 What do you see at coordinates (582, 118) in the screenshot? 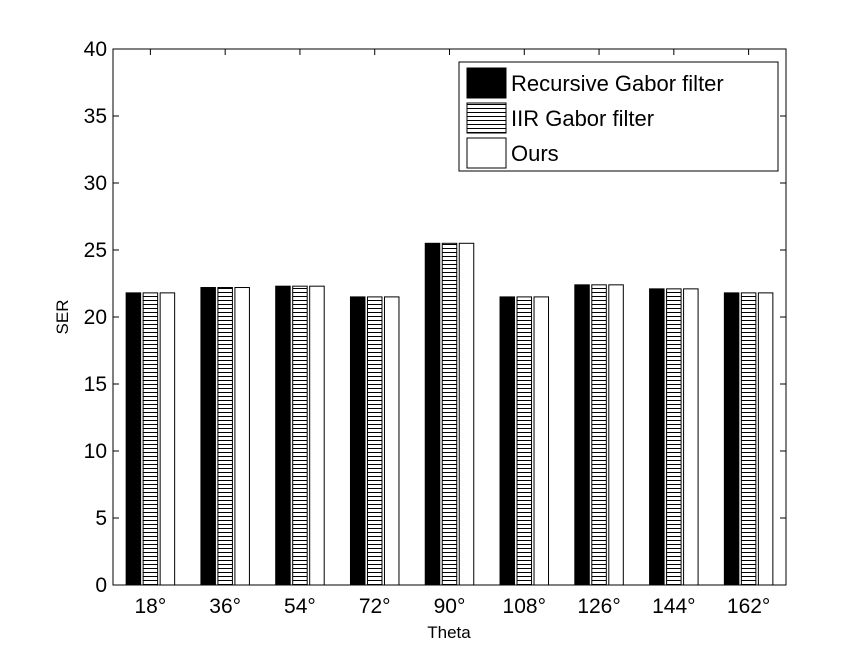
I see `legend-label: IIR Gabor filter` at bounding box center [582, 118].